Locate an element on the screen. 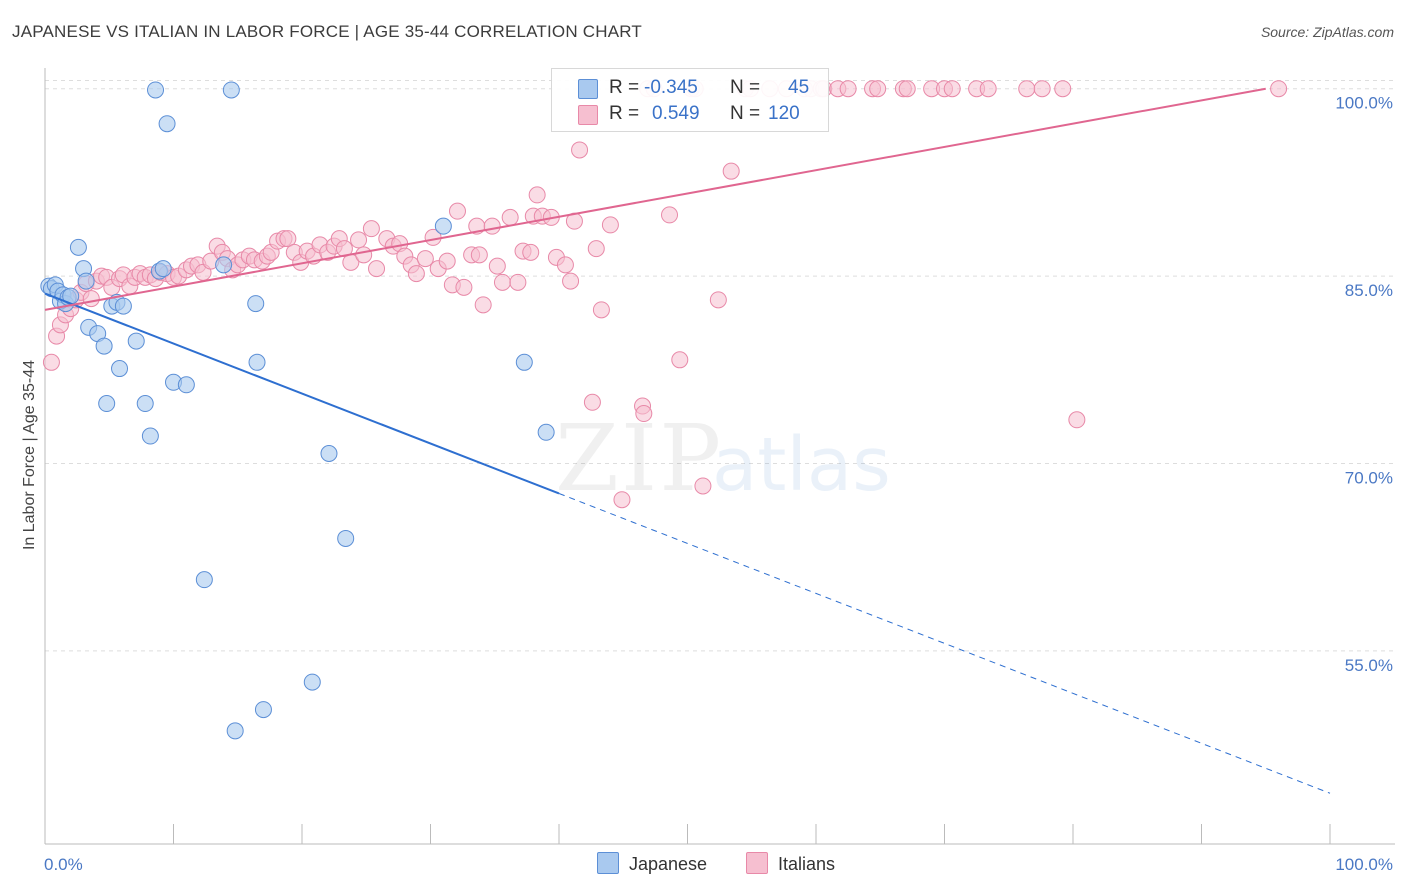 This screenshot has height=892, width=1406. y-tick-label: 100.0% is located at coordinates (1364, 103).